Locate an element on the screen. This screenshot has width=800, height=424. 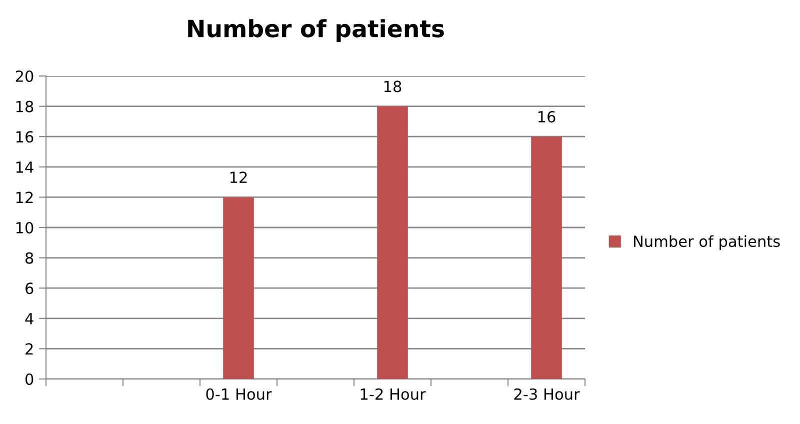
y-tick-label: 20 is located at coordinates (25, 76).